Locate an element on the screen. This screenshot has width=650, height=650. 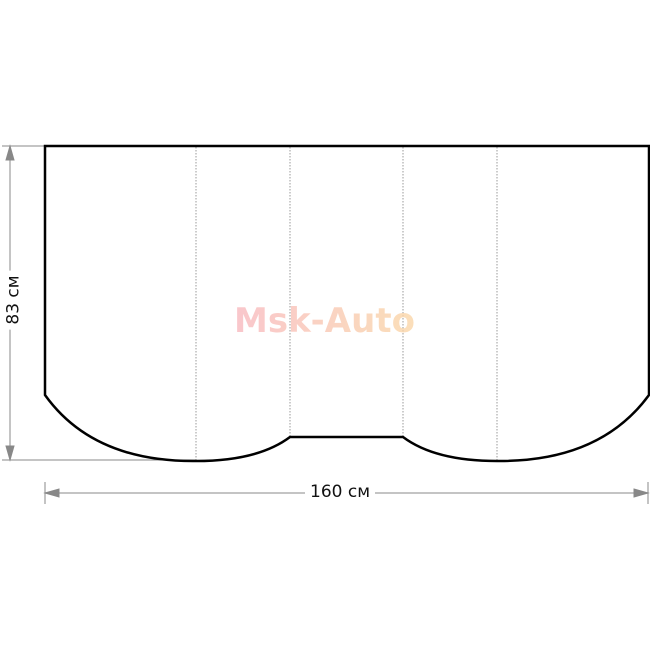
height-label: 83 см is located at coordinates (13, 300).